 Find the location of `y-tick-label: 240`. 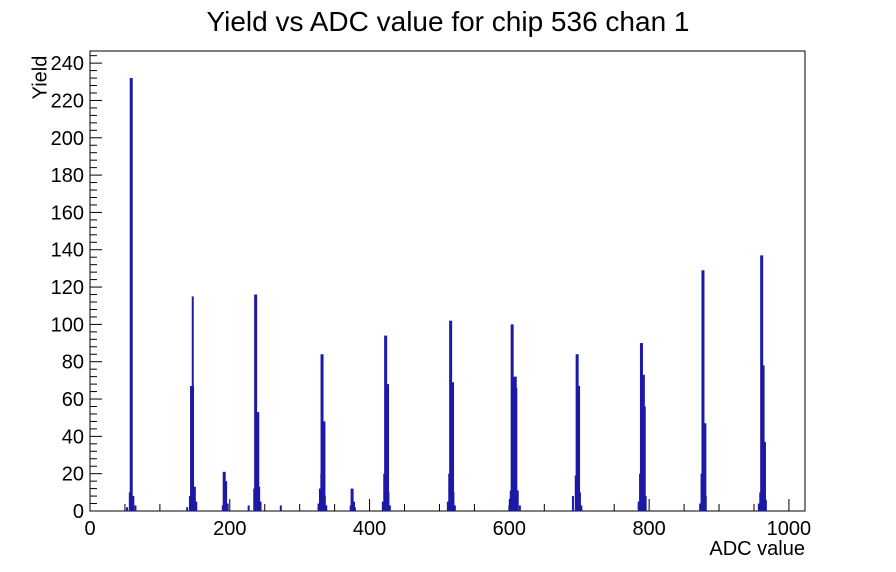

y-tick-label: 240 is located at coordinates (67, 64).